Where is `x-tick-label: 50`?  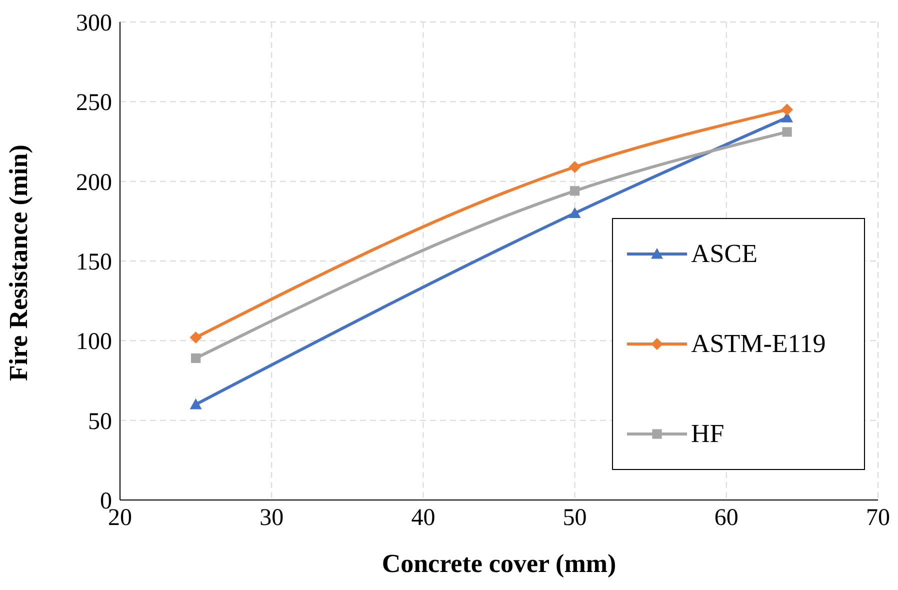 x-tick-label: 50 is located at coordinates (574, 518).